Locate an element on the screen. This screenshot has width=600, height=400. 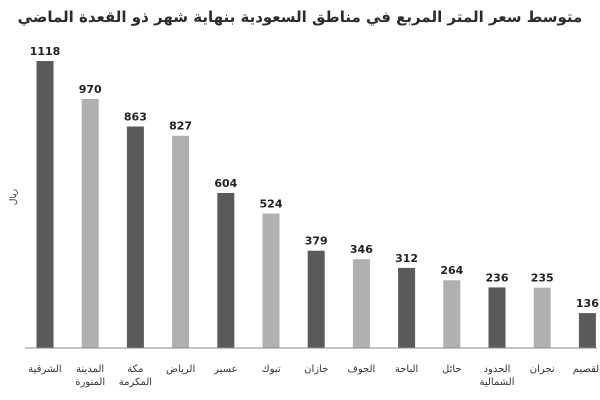
value-label-5: 524 is located at coordinates (271, 204).